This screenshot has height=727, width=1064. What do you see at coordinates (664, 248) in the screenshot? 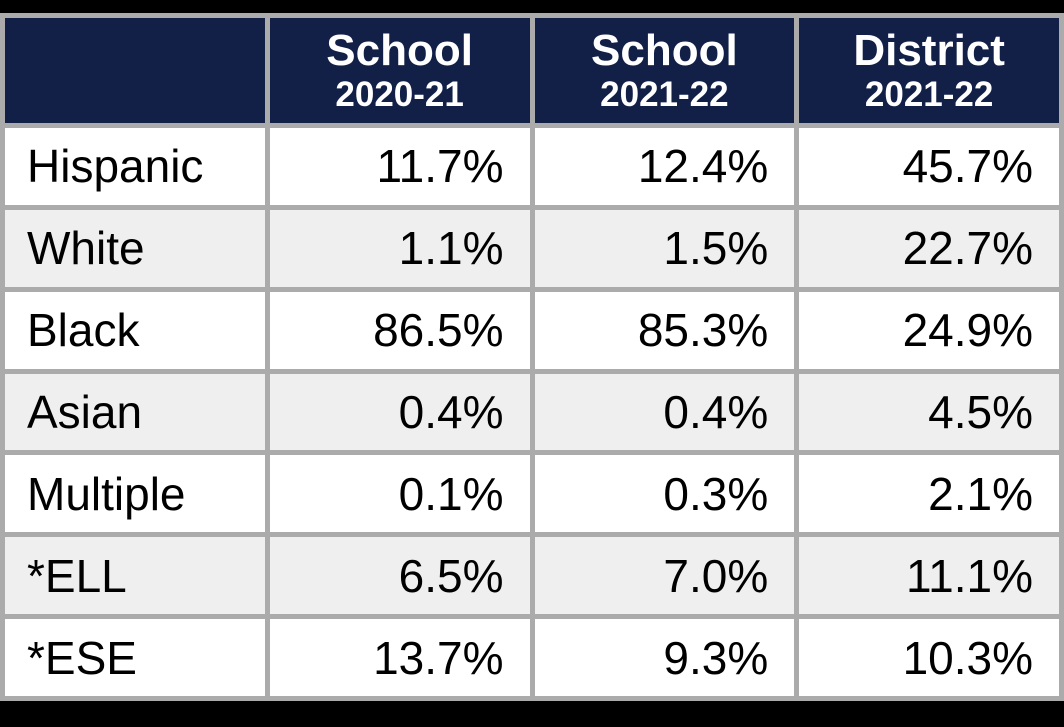
I see `value-cell: 1.5%` at bounding box center [664, 248].